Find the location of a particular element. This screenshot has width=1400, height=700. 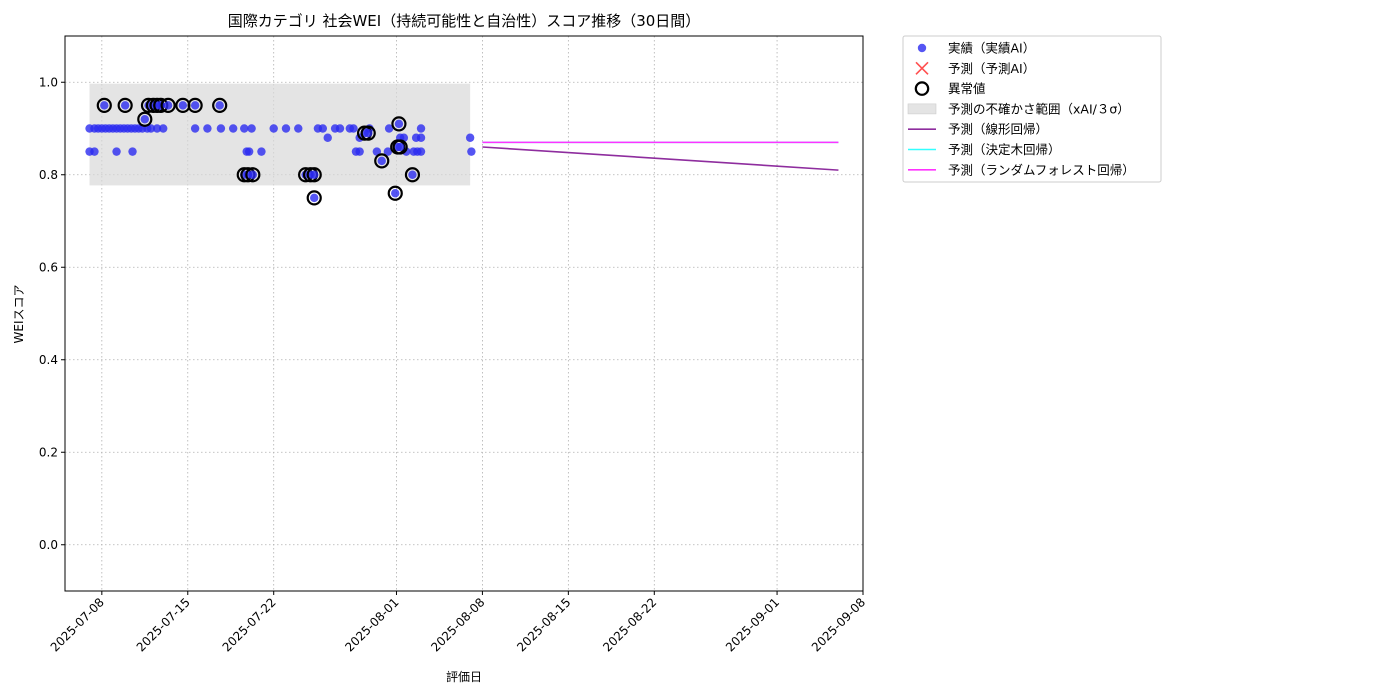

x-tick-label: 2025-08-22 is located at coordinates (629, 624).